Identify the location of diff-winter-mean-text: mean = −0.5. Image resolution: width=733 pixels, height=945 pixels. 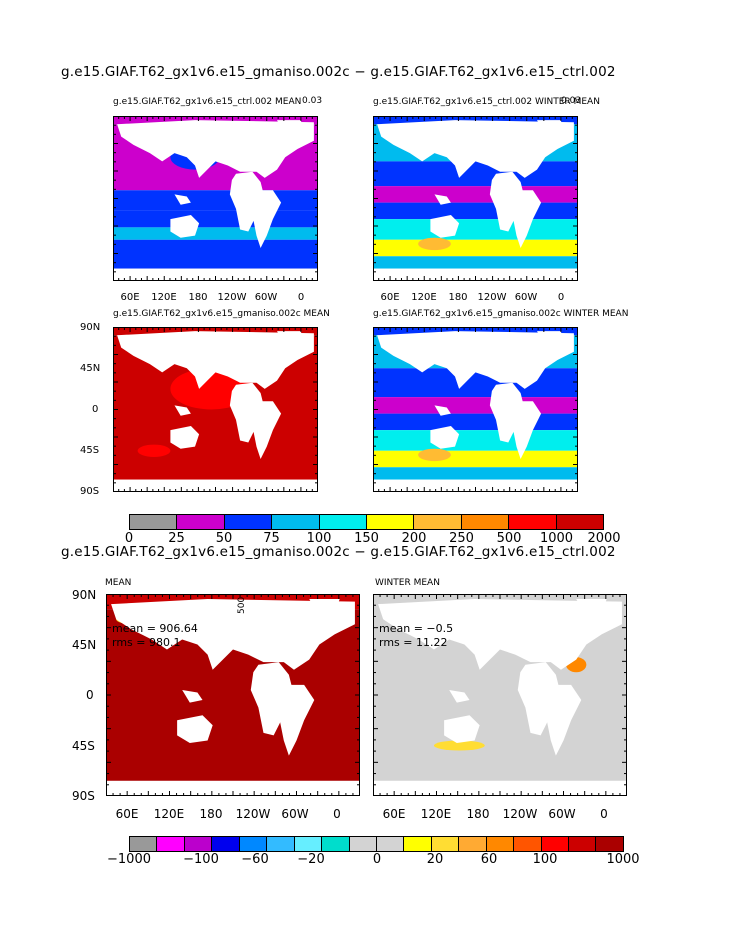
(416, 628).